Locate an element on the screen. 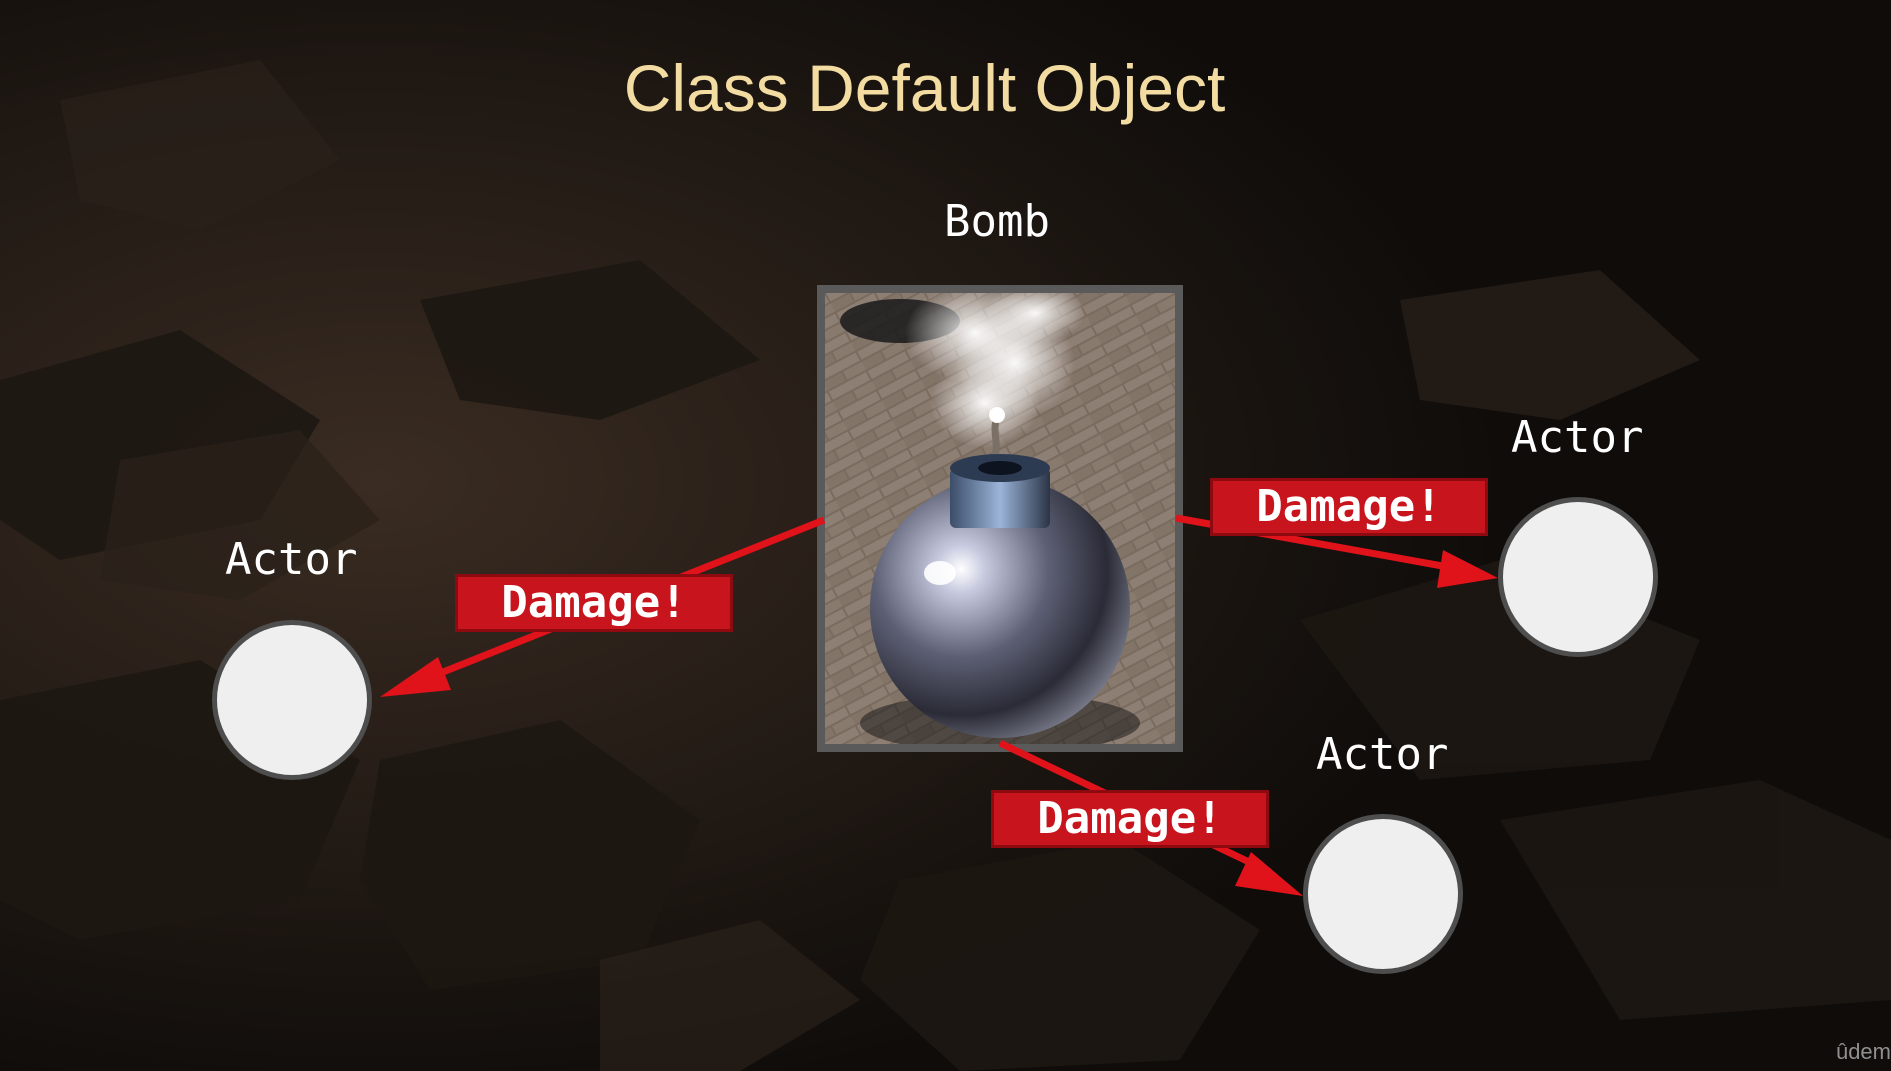 The height and width of the screenshot is (1071, 1891). actor-label-left: Actor is located at coordinates (291, 559).